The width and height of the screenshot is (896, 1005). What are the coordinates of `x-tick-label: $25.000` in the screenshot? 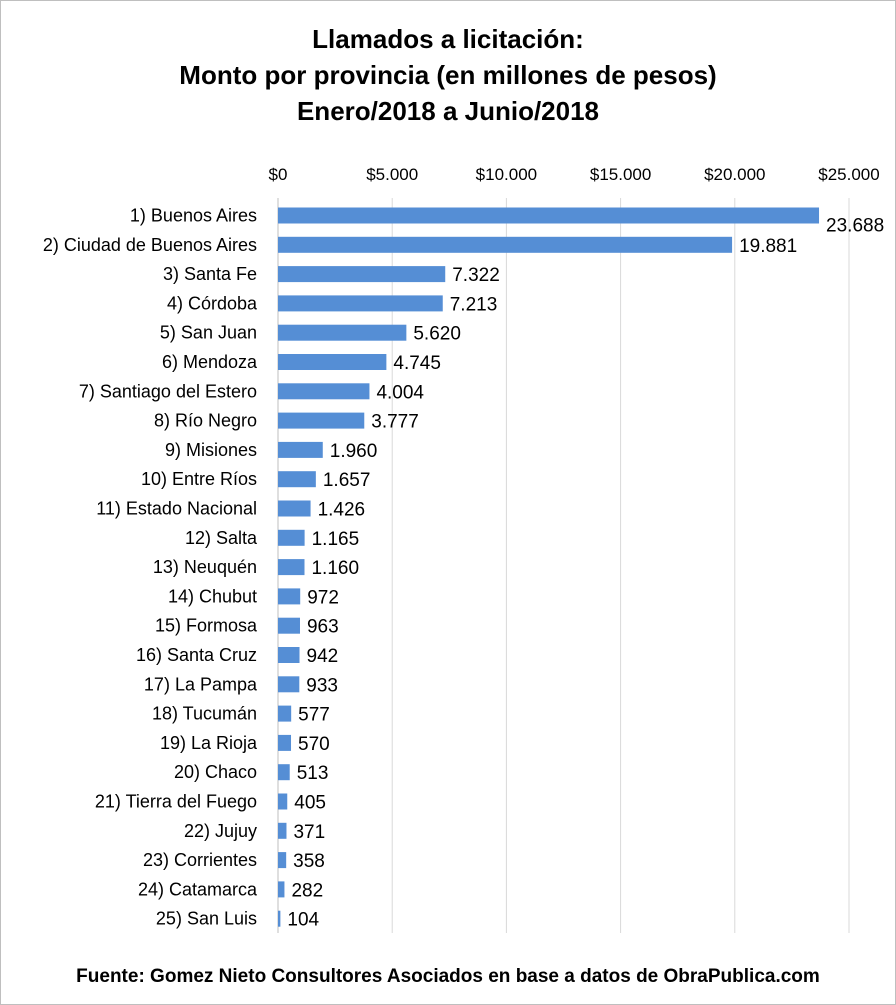 It's located at (848, 174).